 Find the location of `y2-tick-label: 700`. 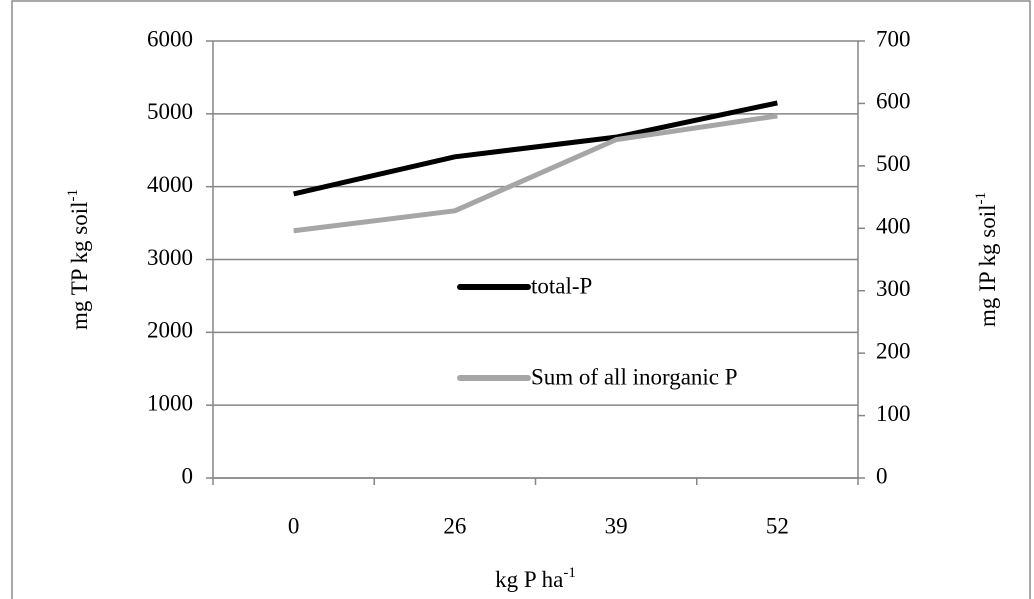

y2-tick-label: 700 is located at coordinates (893, 38).